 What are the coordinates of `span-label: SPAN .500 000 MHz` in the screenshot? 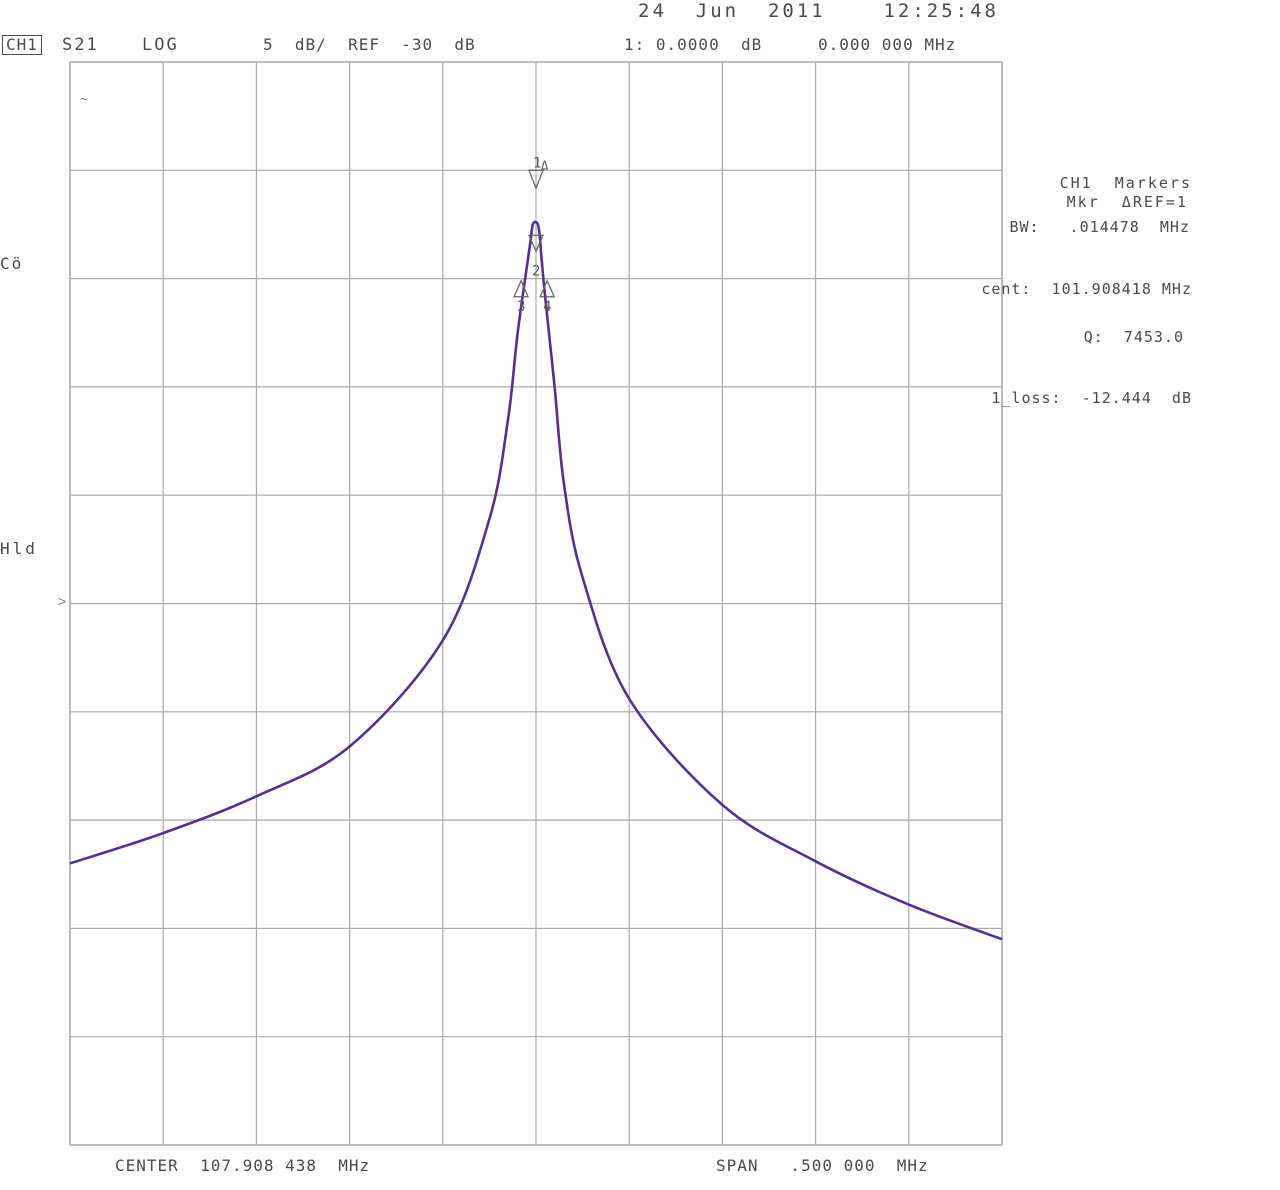 It's located at (822, 1165).